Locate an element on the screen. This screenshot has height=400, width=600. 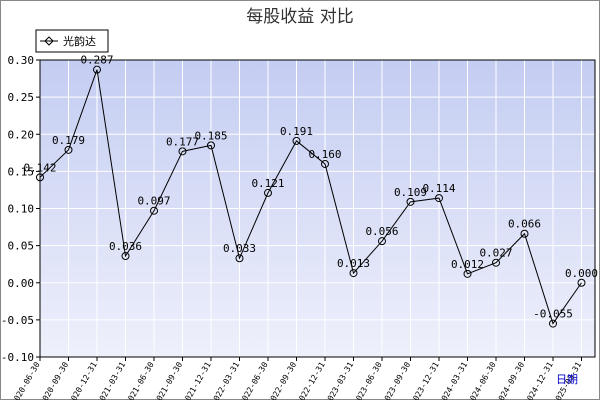
data-label: 0.114 is located at coordinates (438, 188).